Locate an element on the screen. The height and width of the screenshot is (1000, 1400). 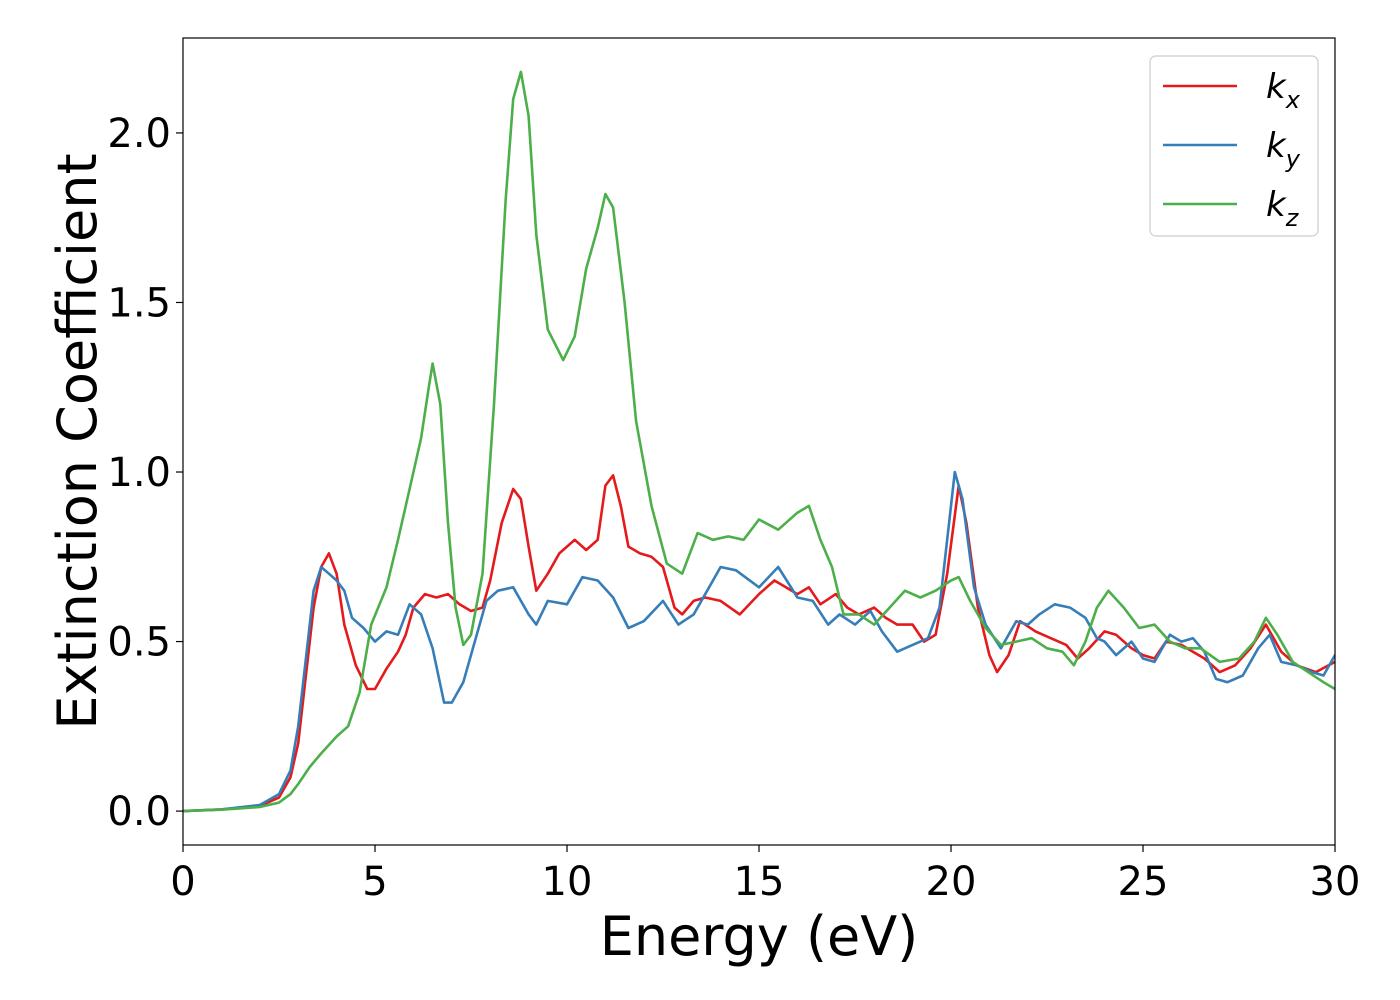
y-axis: 0.0 0.5 1.0 1.5 2.0 is located at coordinates (145, 473).